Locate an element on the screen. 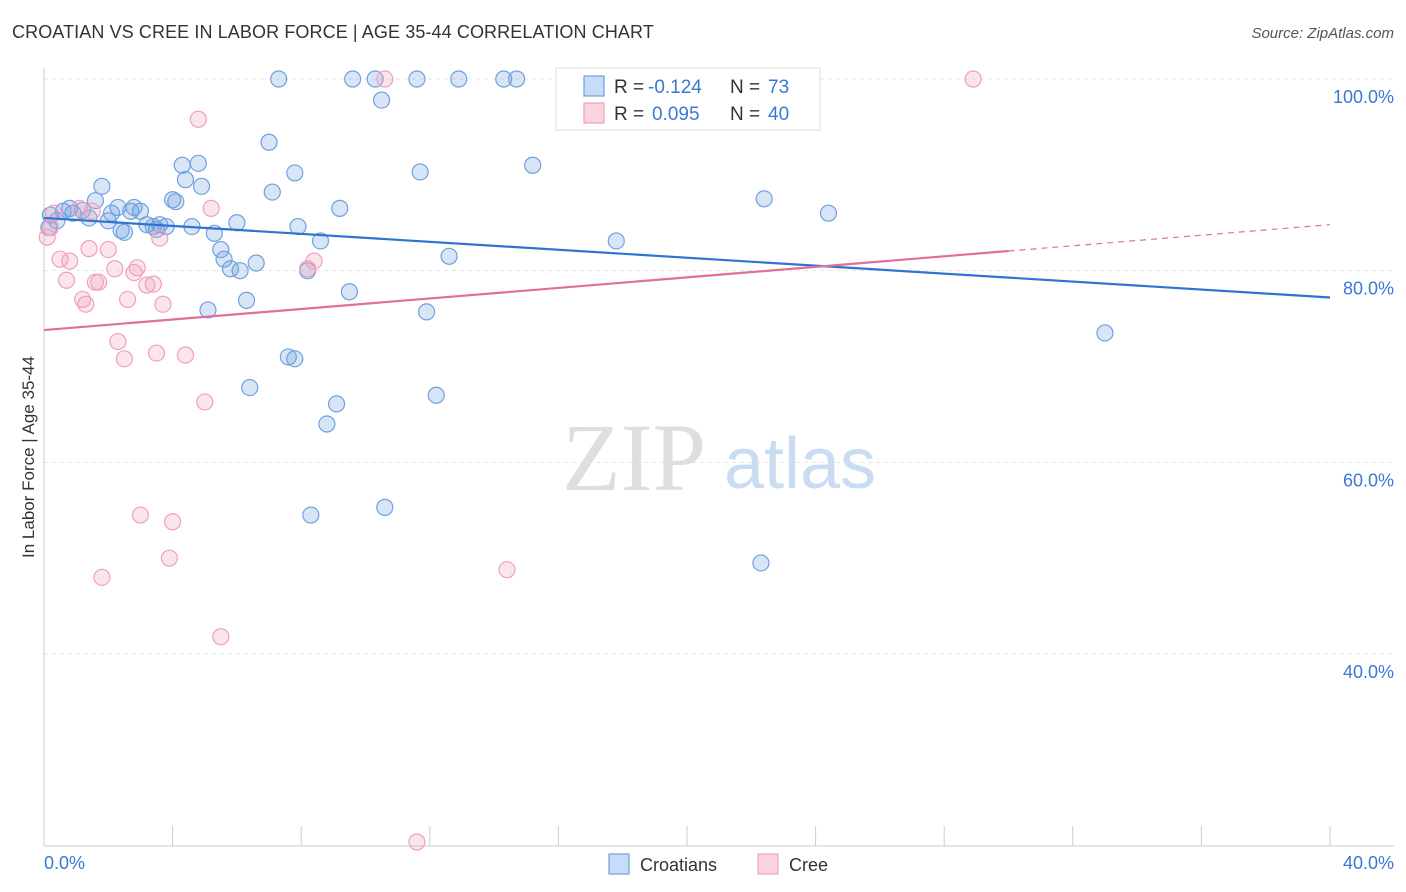  croatians-legend-swatch is located at coordinates (619, 864).